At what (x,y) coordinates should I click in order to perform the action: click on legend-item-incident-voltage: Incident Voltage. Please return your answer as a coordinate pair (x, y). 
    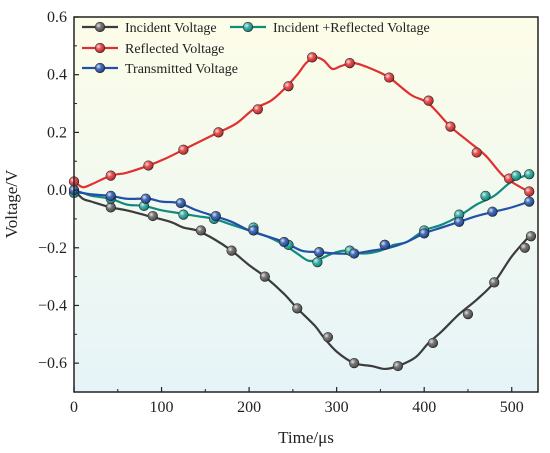
    Looking at the image, I should click on (149, 28).